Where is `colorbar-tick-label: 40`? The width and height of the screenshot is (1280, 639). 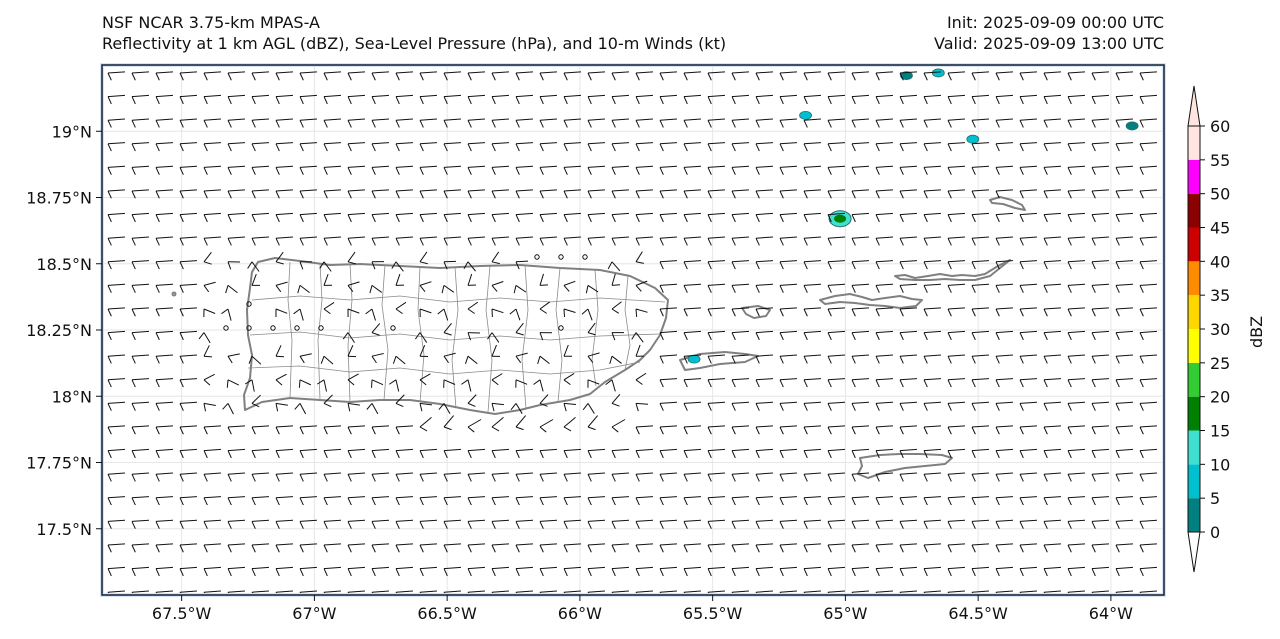
colorbar-tick-label: 40 is located at coordinates (1220, 261).